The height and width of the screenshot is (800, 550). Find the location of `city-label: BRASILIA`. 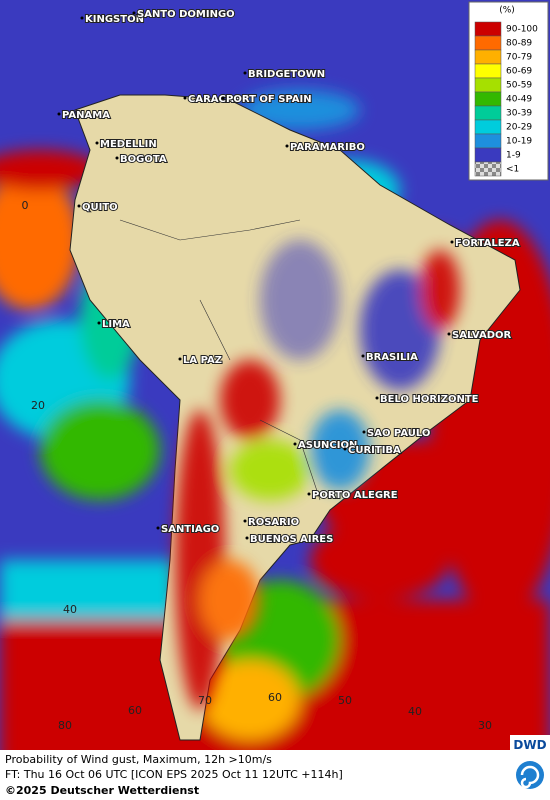

city-label: BRASILIA is located at coordinates (392, 357).